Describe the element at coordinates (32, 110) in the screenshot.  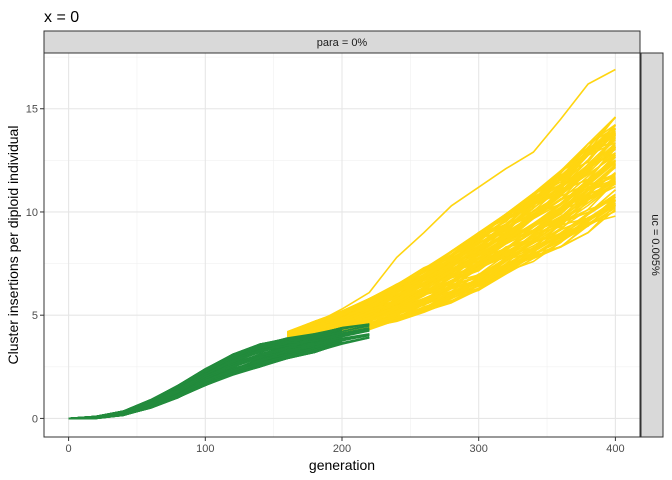
I see `y-tick-label: 15` at that location.